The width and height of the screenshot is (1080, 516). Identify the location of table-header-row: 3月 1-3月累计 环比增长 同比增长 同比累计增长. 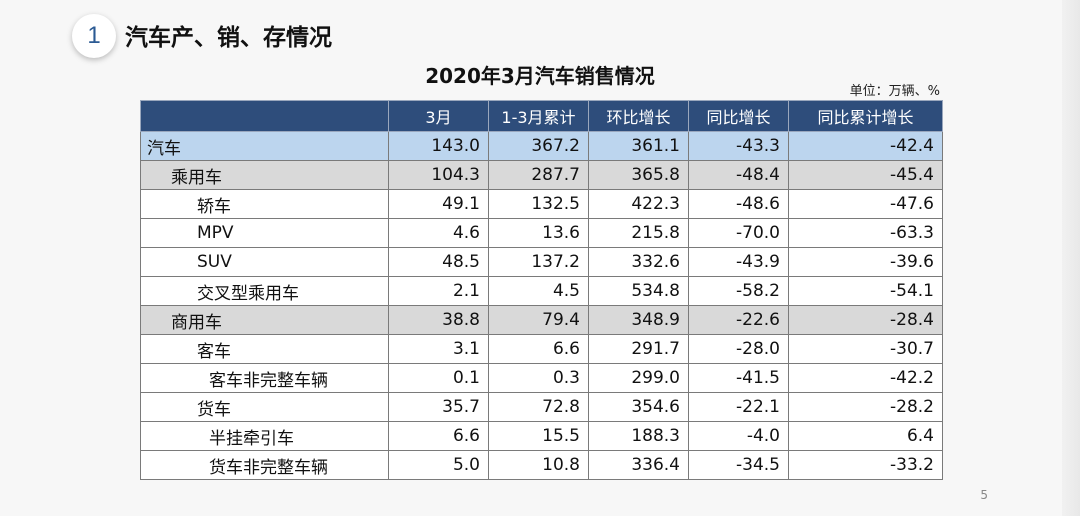
(541, 116).